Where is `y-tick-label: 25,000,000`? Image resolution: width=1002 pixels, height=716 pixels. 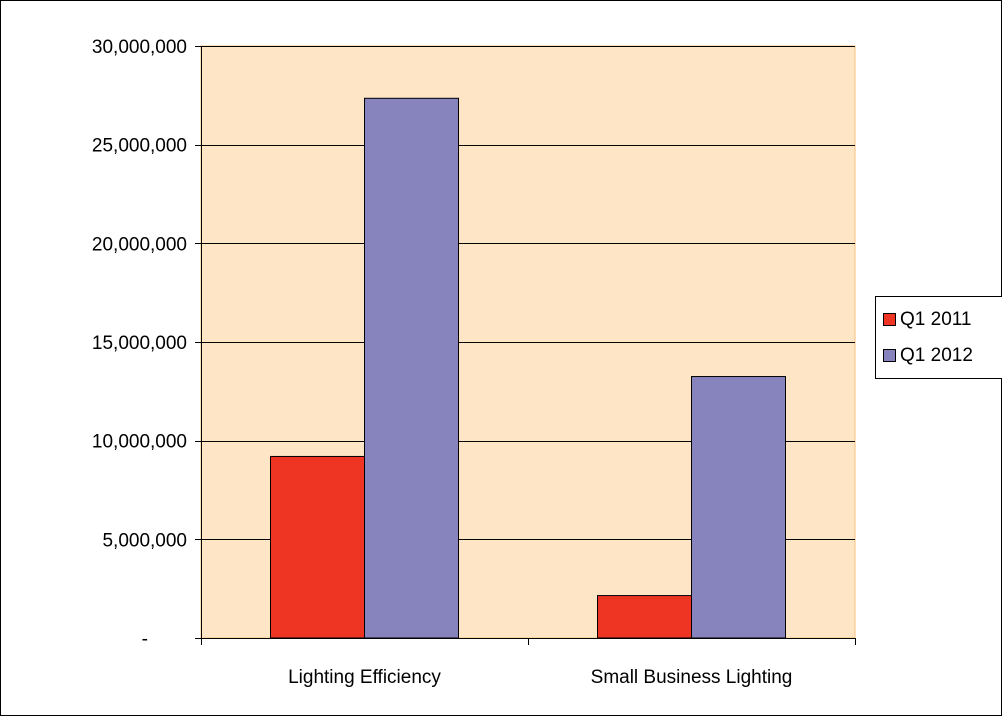
y-tick-label: 25,000,000 is located at coordinates (139, 146).